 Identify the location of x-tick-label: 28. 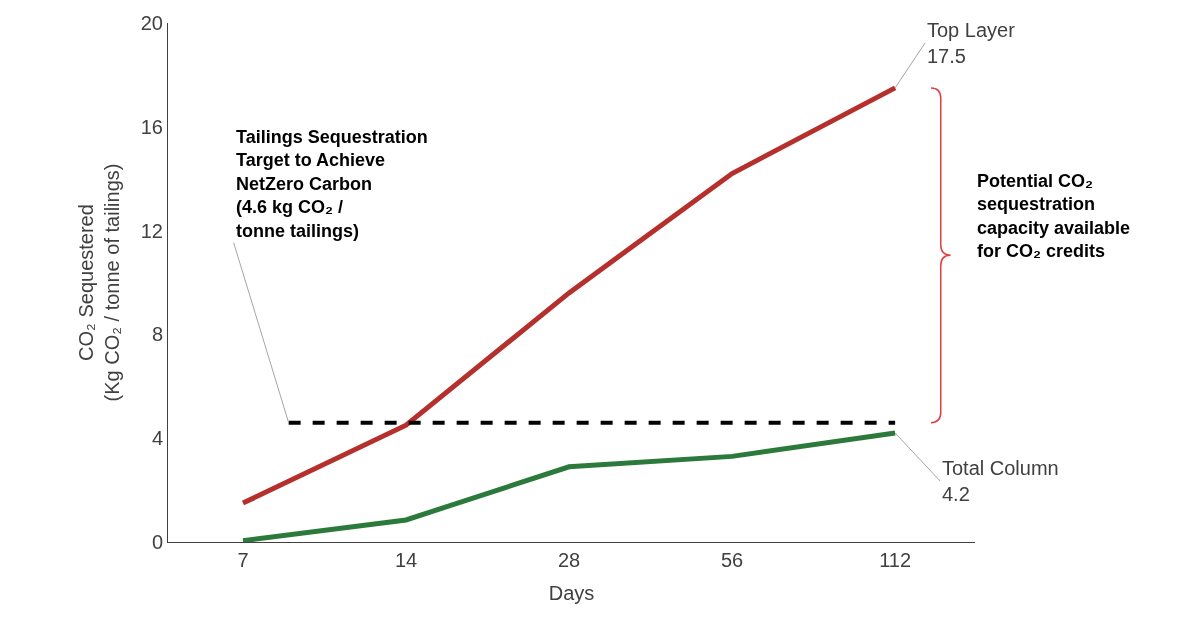
(569, 560).